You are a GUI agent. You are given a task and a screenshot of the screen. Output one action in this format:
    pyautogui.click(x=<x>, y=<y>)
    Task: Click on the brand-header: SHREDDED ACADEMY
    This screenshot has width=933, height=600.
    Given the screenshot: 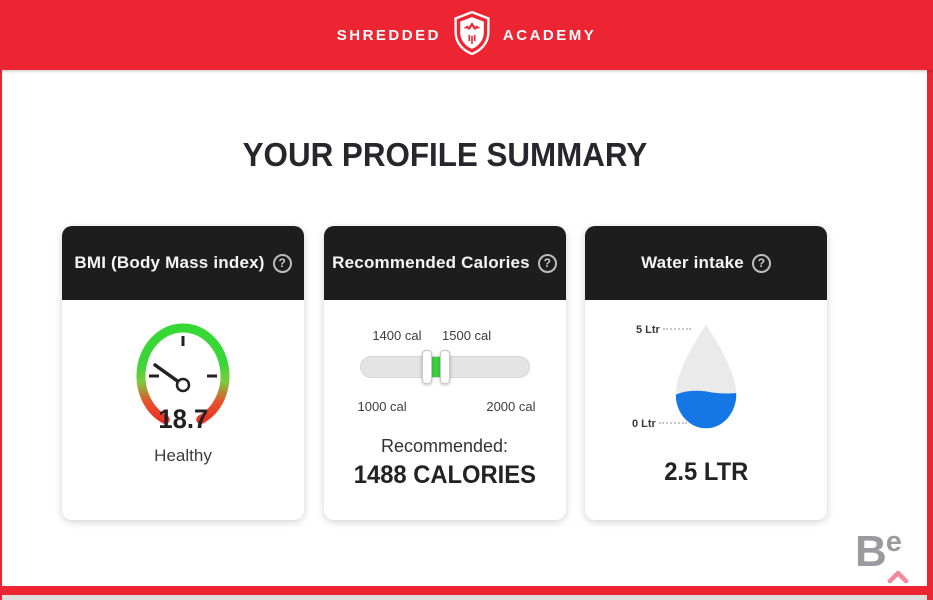 What is the action you would take?
    pyautogui.click(x=466, y=35)
    